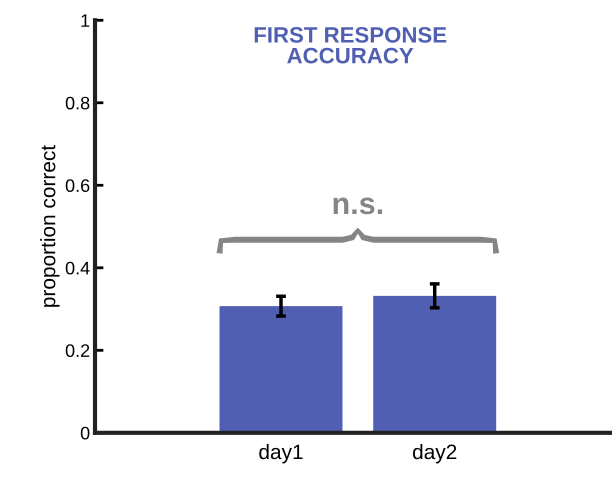 This screenshot has width=613, height=482. I want to click on text: FIRST RESPONSE ACCURACY, so click(350, 45).